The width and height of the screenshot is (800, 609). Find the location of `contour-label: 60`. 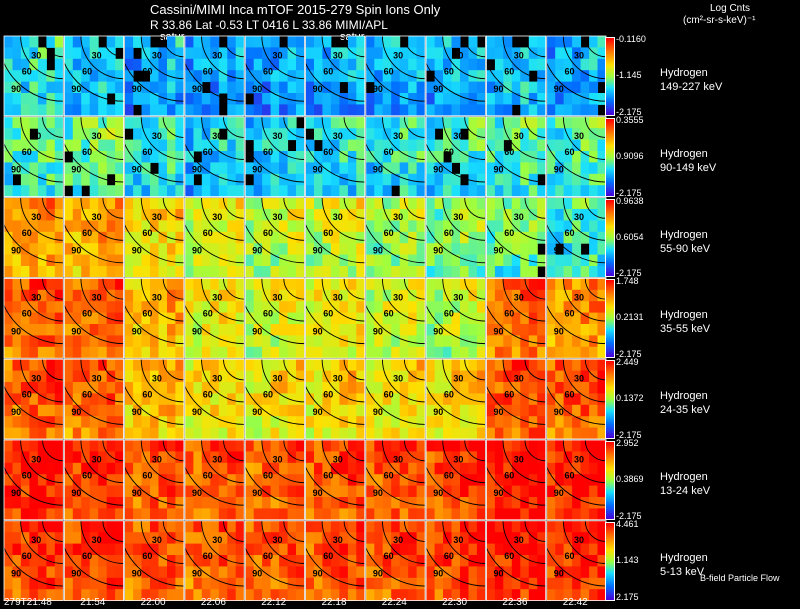

contour-label: 60 is located at coordinates (27, 556).